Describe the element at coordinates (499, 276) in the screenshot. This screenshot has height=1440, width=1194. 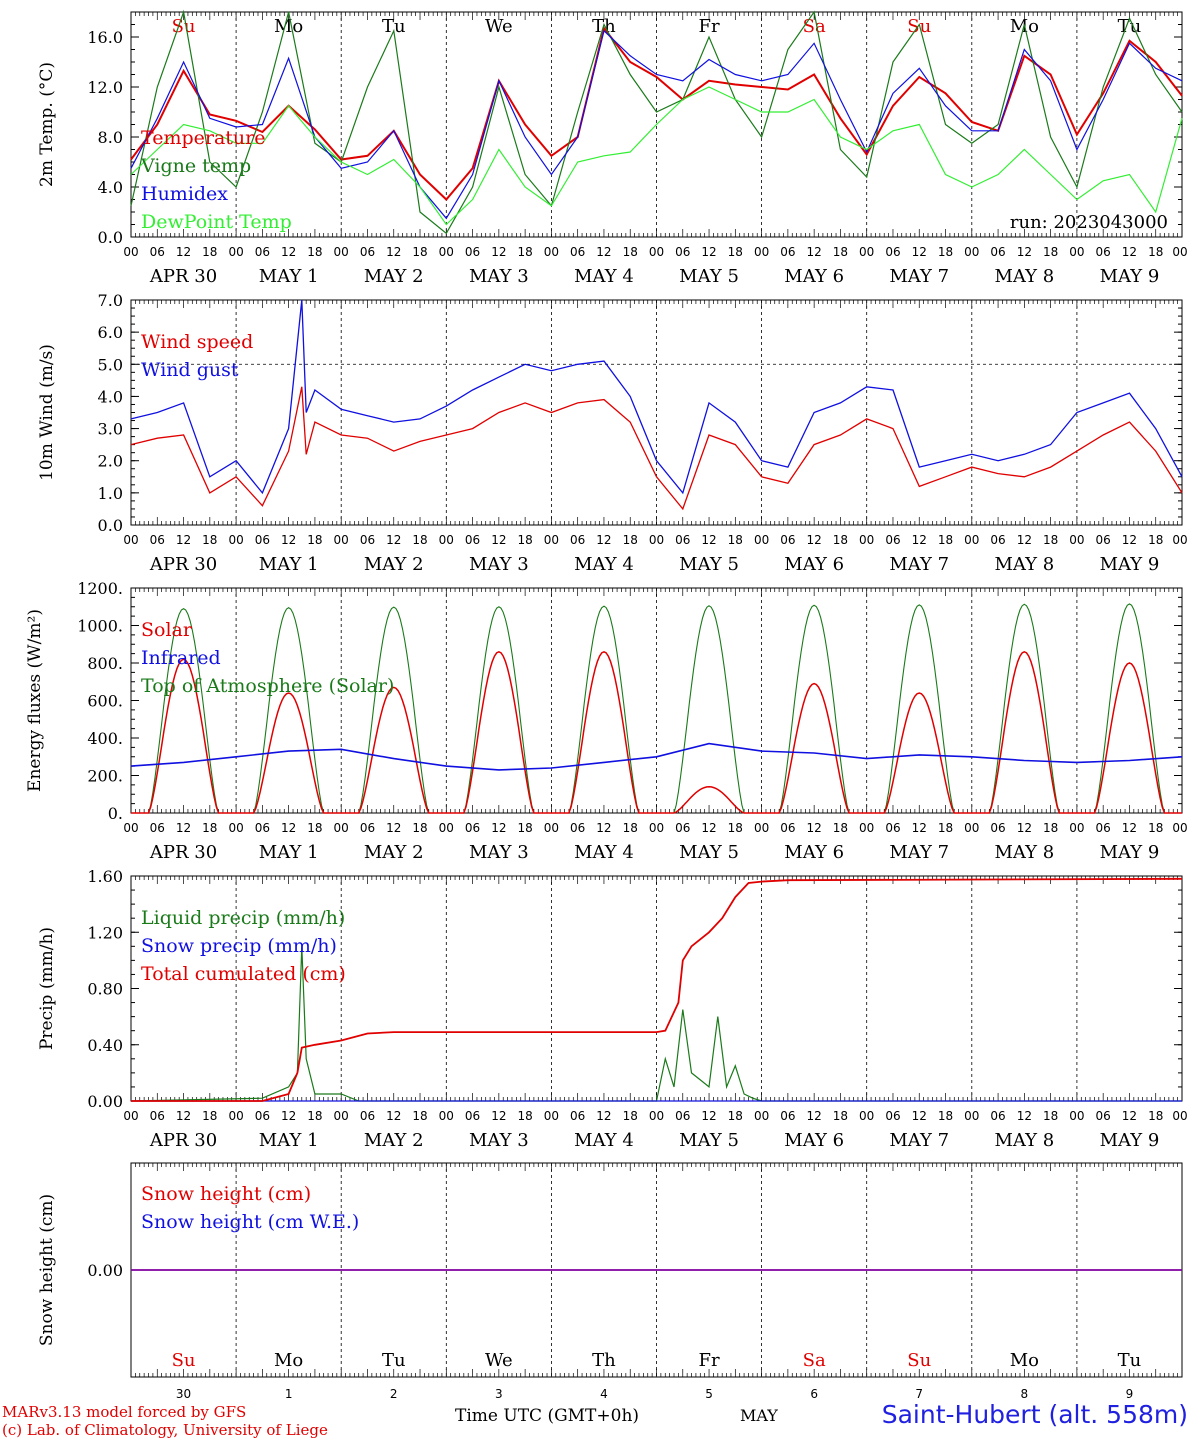
I see `panel-0-date-label: MAY 3` at that location.